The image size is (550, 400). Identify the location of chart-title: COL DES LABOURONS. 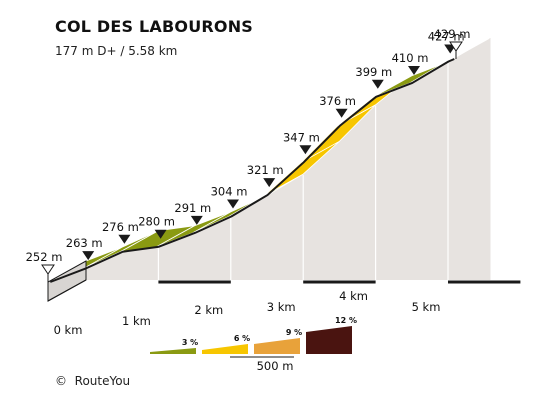
(154, 26).